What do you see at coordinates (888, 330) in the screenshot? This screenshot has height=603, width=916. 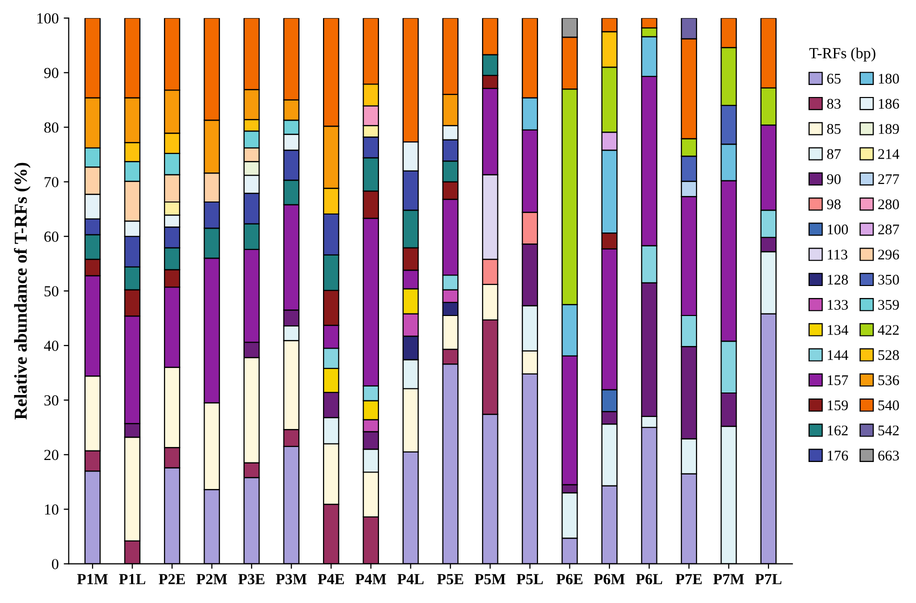 I see `legend-label: 422` at bounding box center [888, 330].